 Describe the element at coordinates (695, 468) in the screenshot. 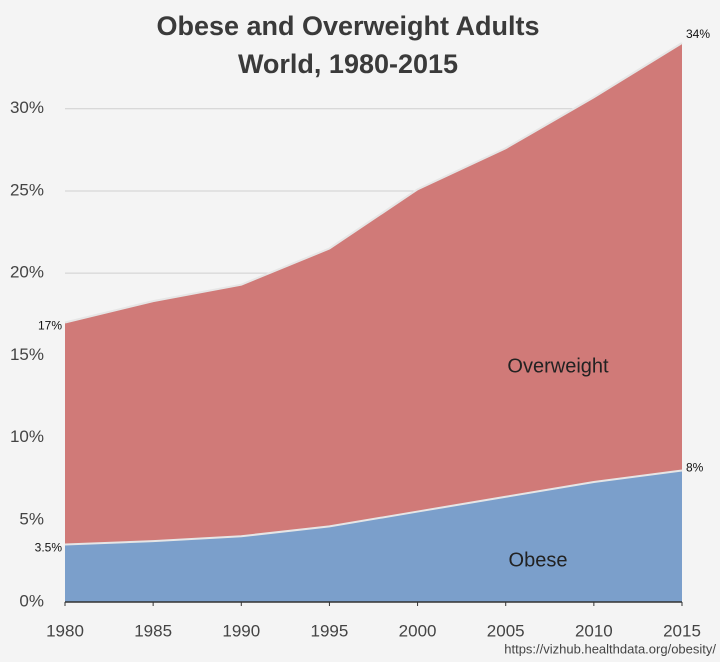

I see `value-label: 8%` at that location.